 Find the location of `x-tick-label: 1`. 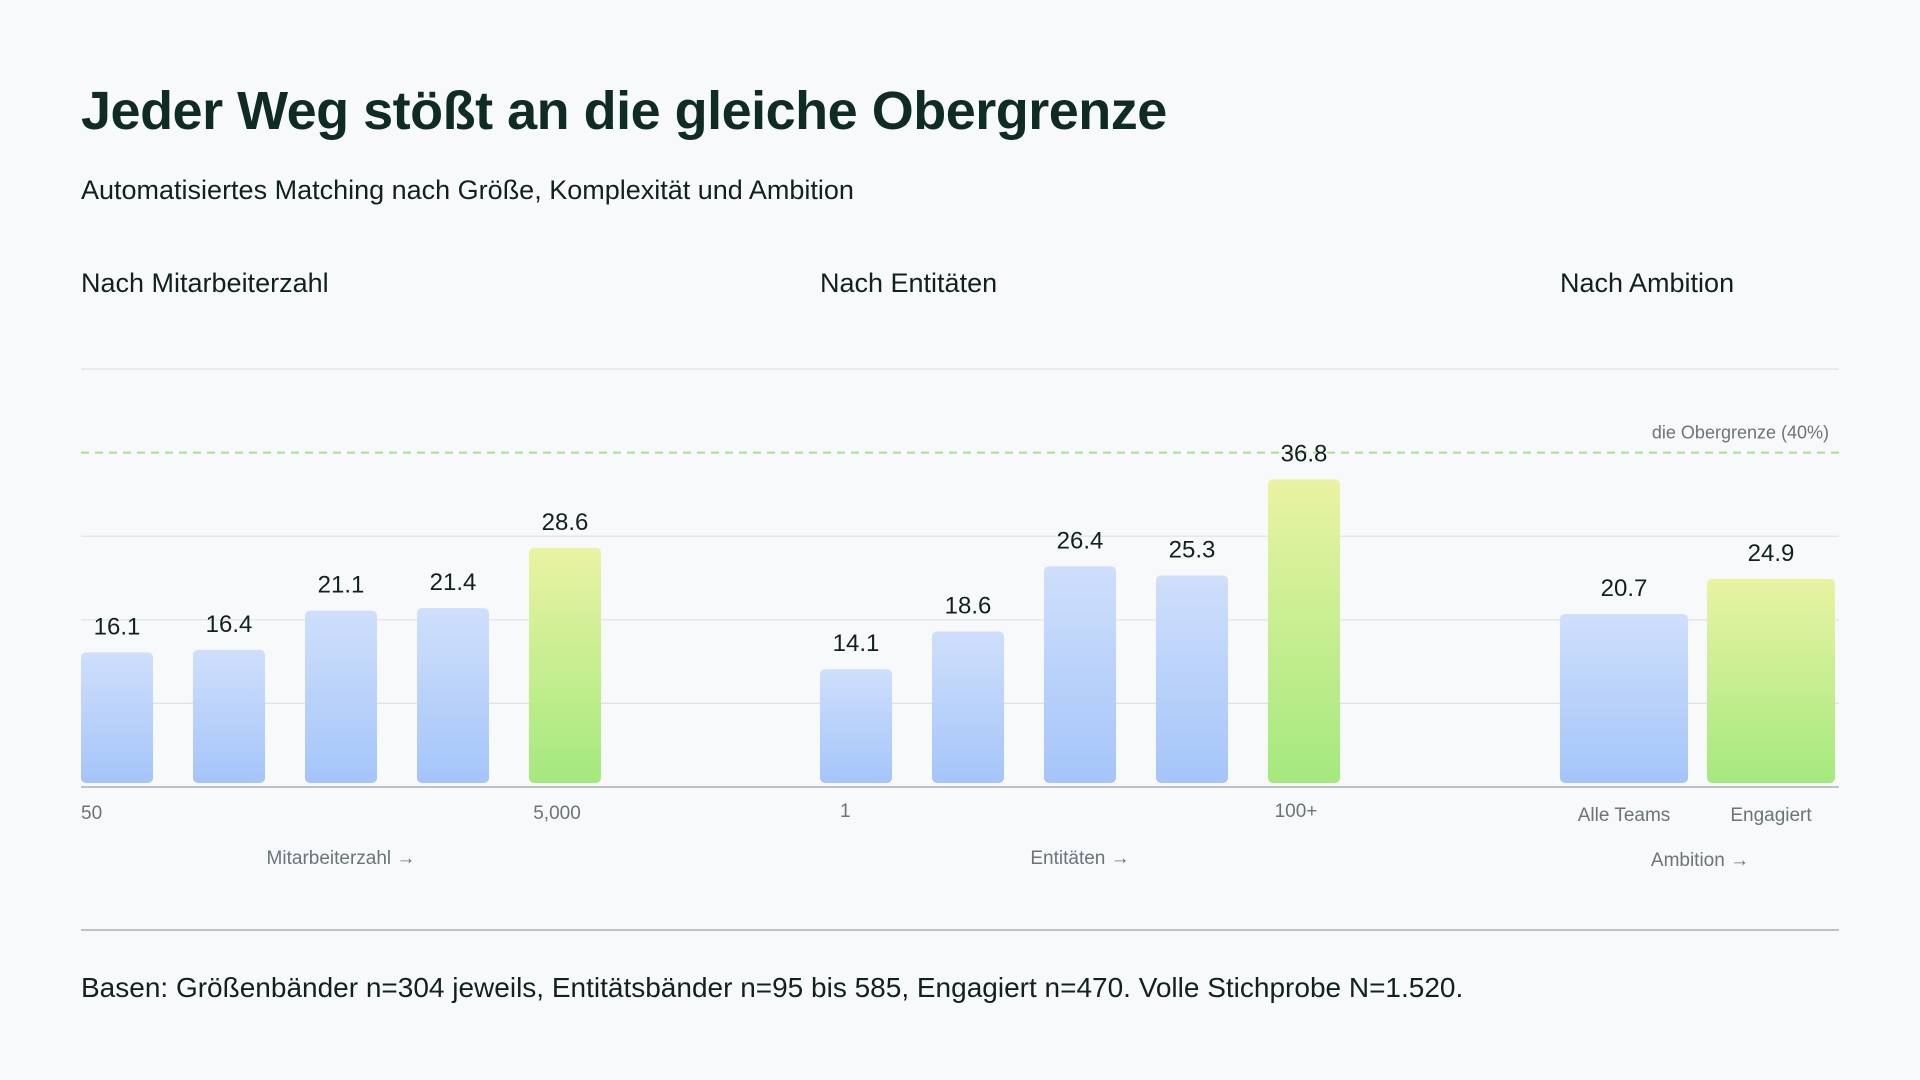

x-tick-label: 1 is located at coordinates (845, 811).